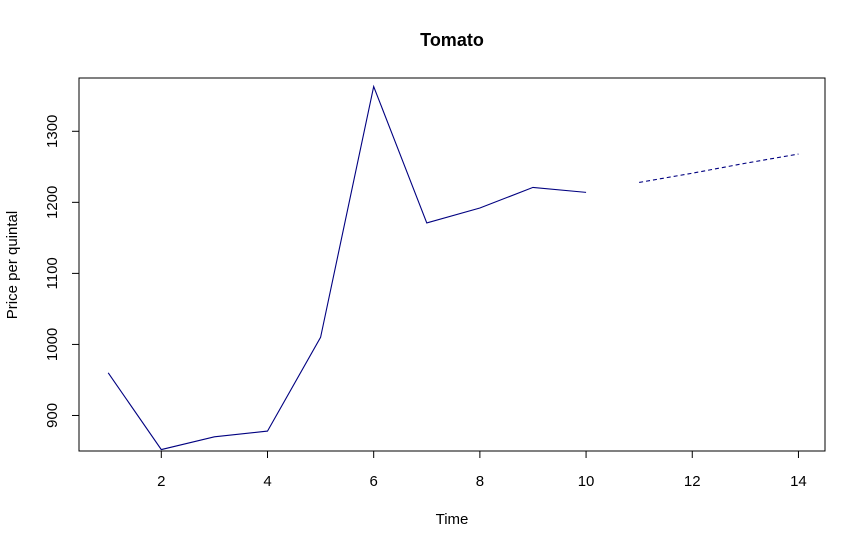 This screenshot has width=866, height=549. I want to click on chart-title: Tomato, so click(452, 40).